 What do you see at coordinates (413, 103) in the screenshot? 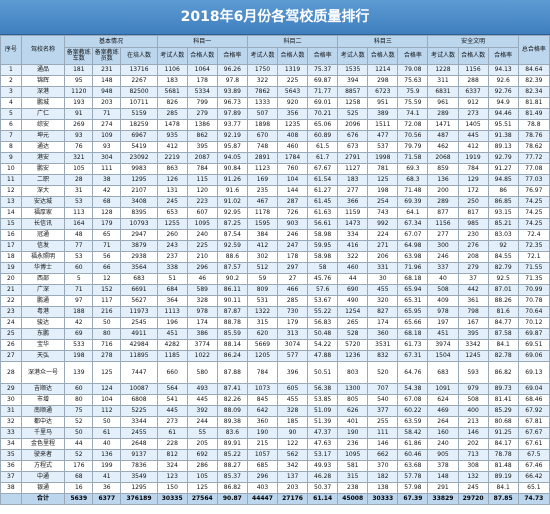
I see `table-cell: 75.59` at bounding box center [413, 103].